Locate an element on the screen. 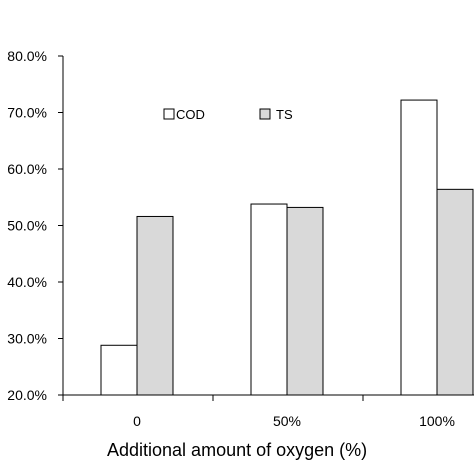 This screenshot has height=474, width=474. legend-swatch-ts is located at coordinates (265, 114).